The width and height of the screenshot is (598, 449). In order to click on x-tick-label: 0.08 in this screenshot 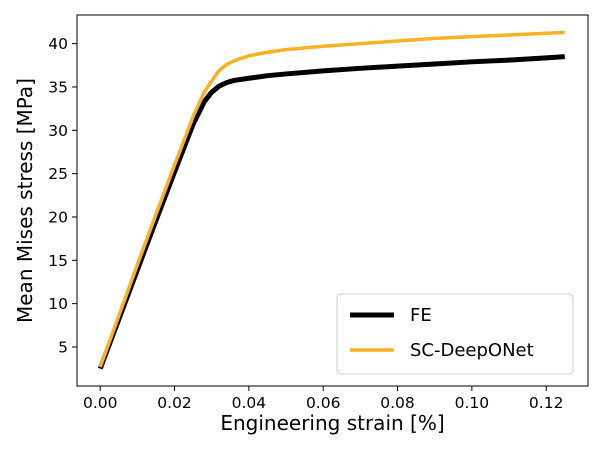, I will do `click(397, 403)`.